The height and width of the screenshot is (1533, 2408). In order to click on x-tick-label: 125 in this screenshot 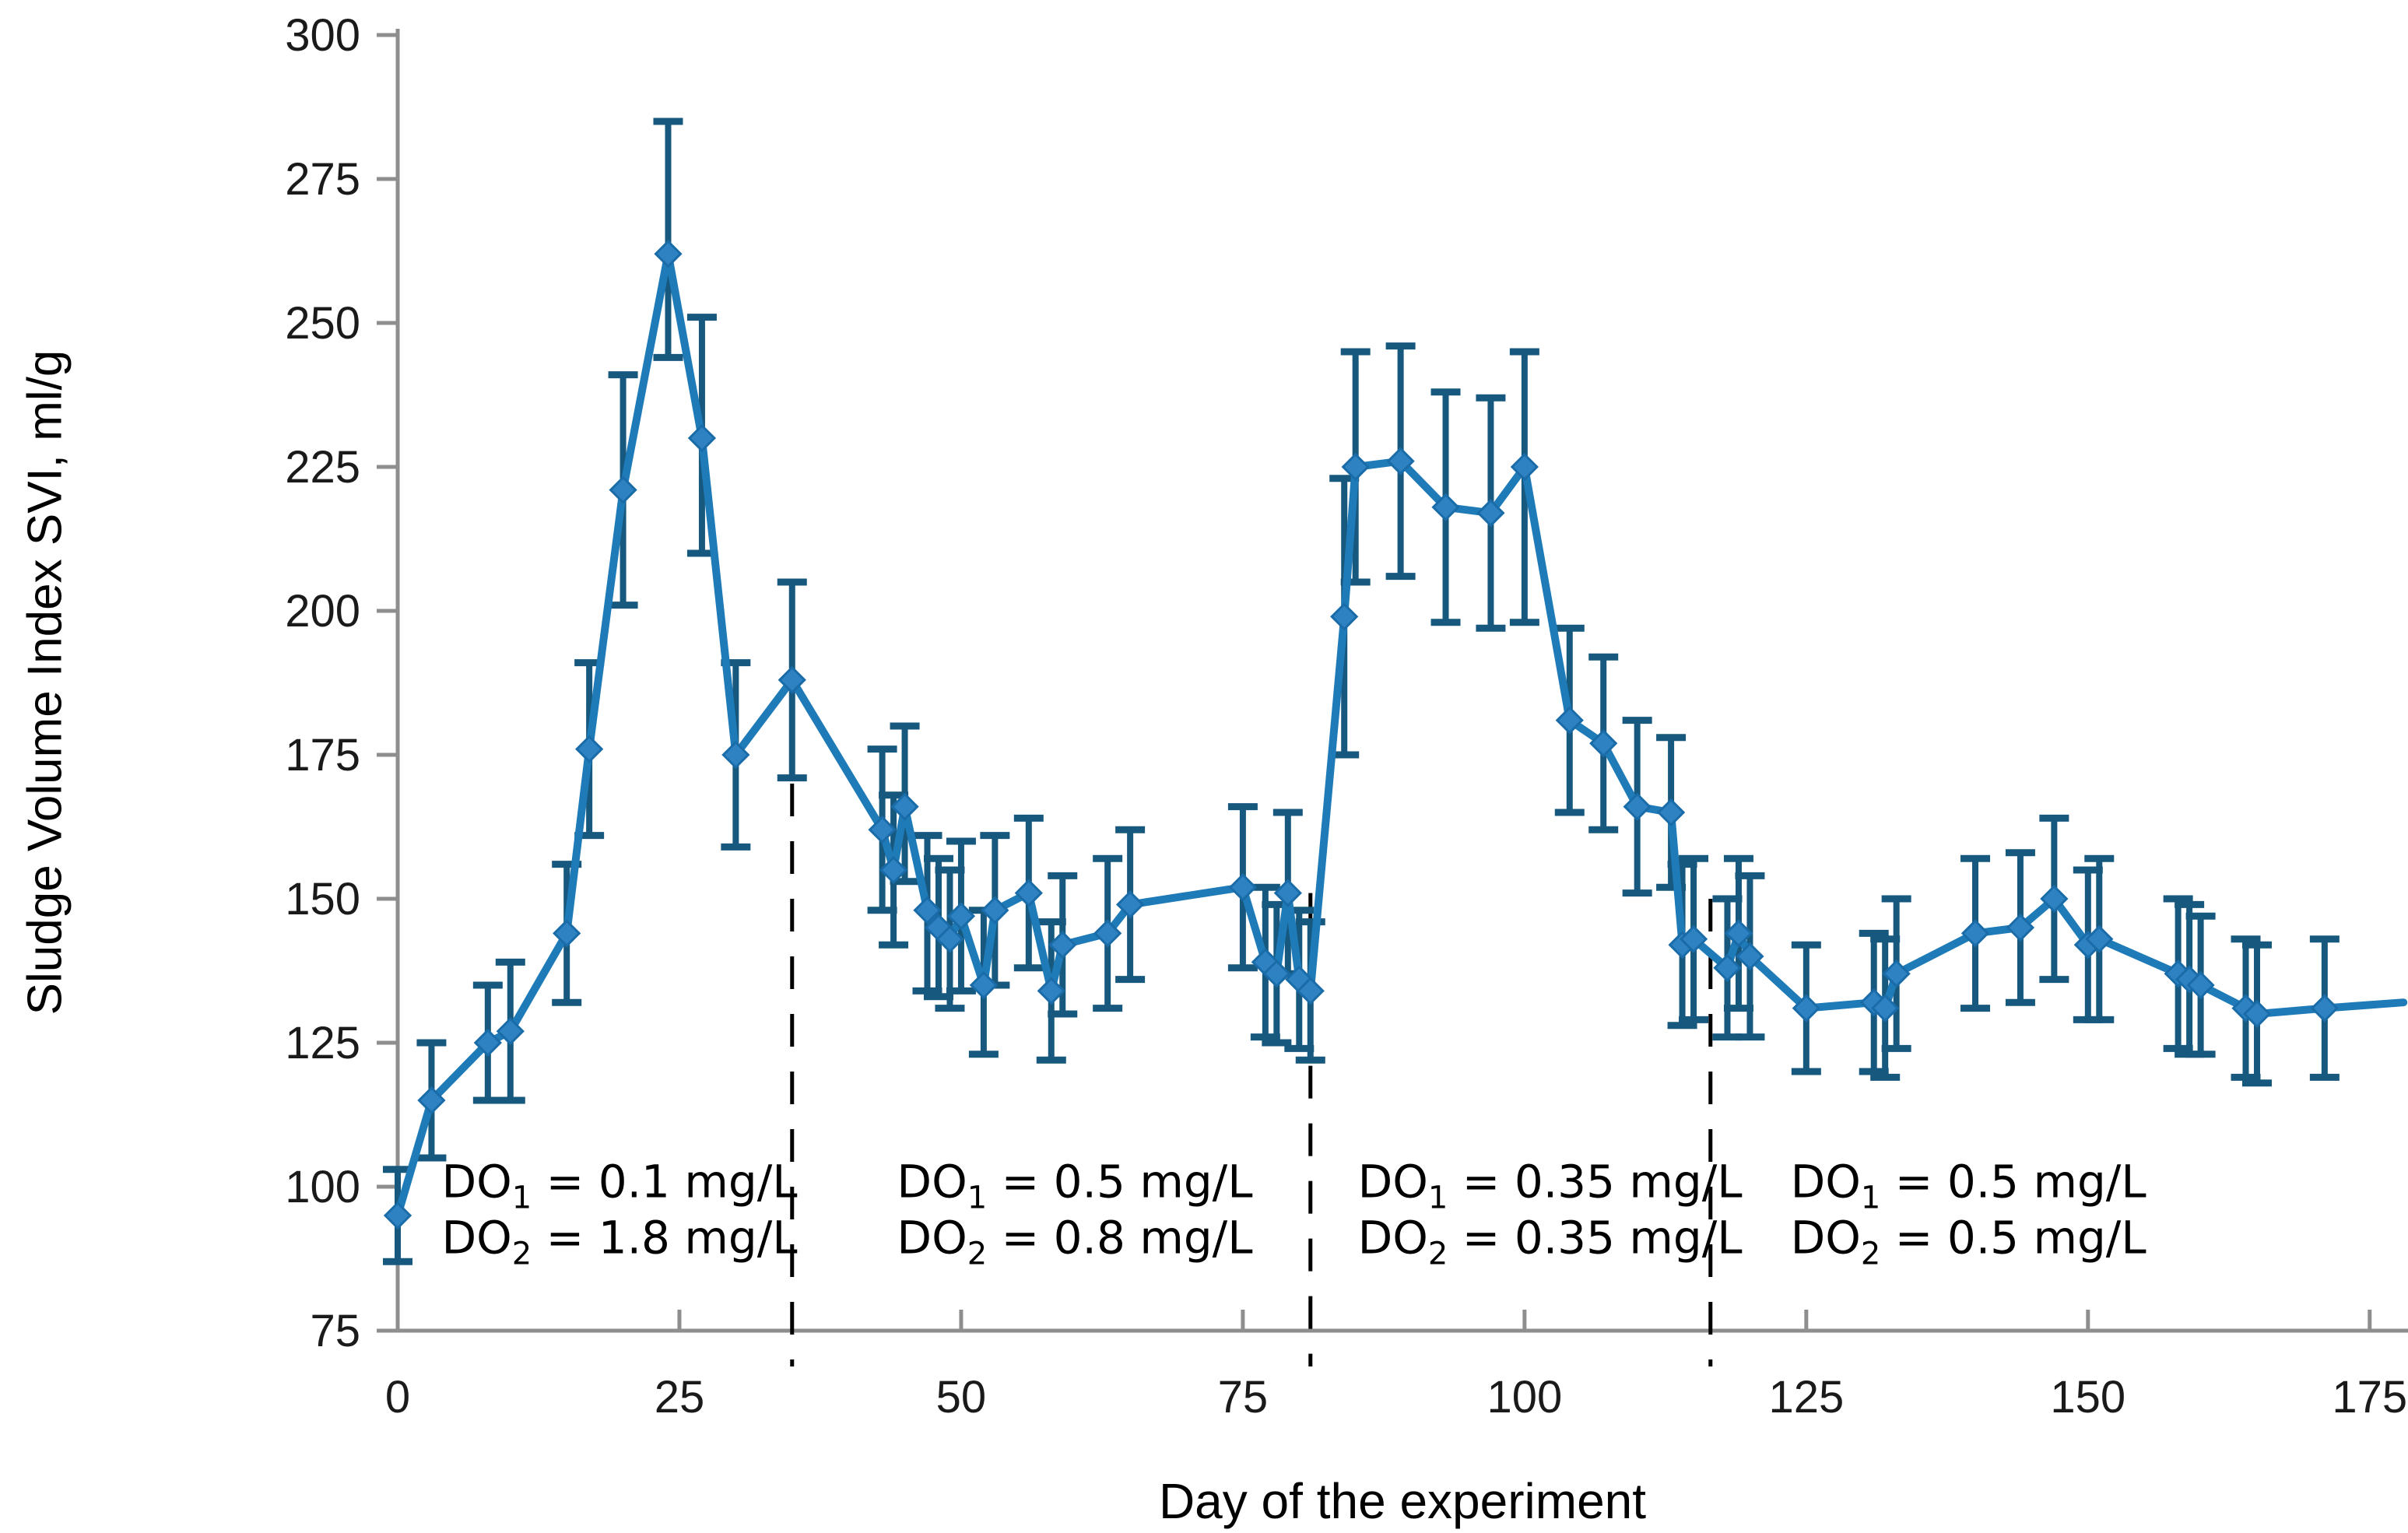, I will do `click(1806, 1397)`.